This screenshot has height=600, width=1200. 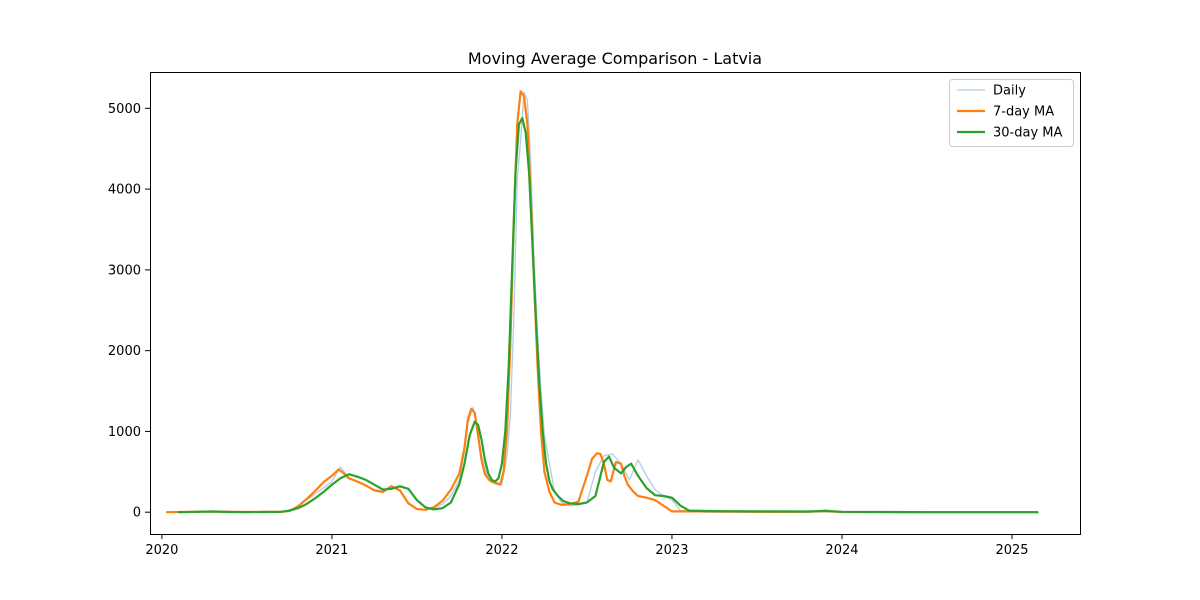 I want to click on legend-label-3: 30-day MA, so click(x=1027, y=133).